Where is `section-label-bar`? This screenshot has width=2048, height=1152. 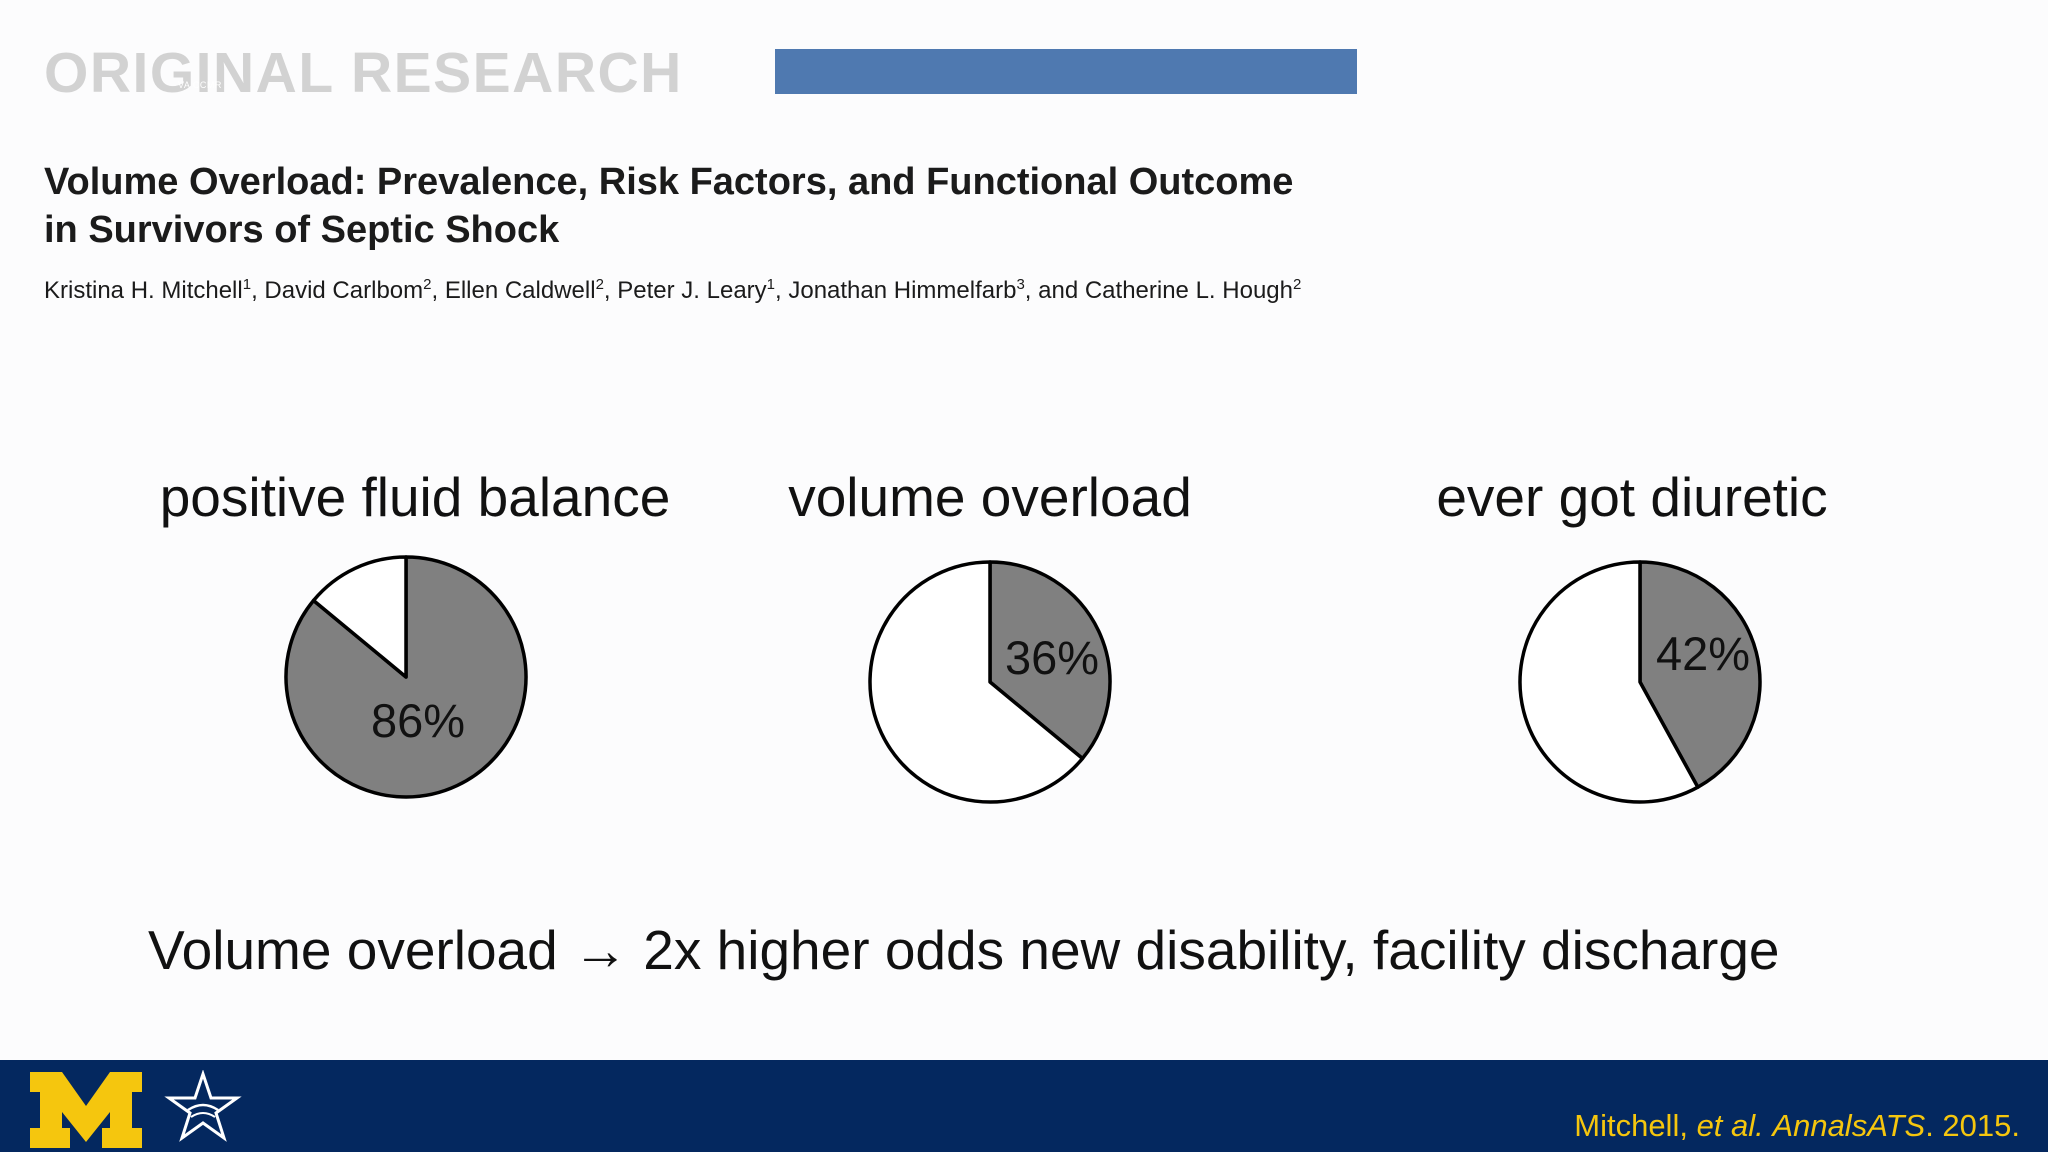 section-label-bar is located at coordinates (1066, 71).